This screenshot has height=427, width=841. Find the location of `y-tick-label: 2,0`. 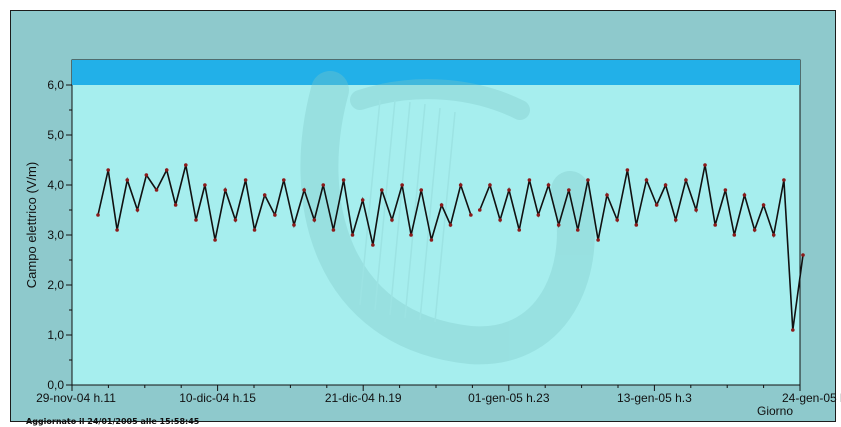

y-tick-label: 2,0 is located at coordinates (55, 285).